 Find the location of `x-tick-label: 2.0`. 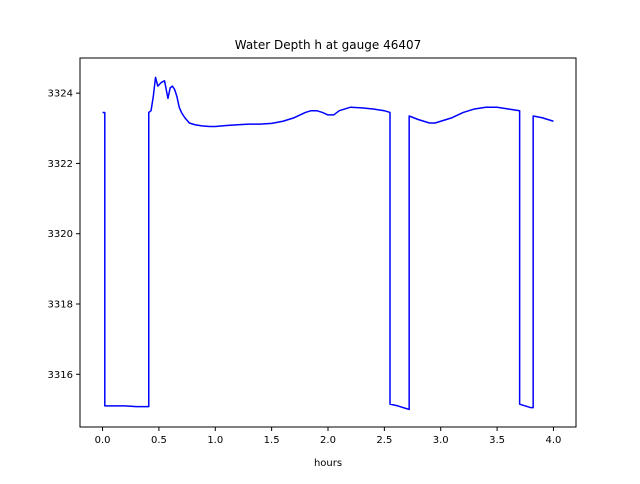

x-tick-label: 2.0 is located at coordinates (328, 440).